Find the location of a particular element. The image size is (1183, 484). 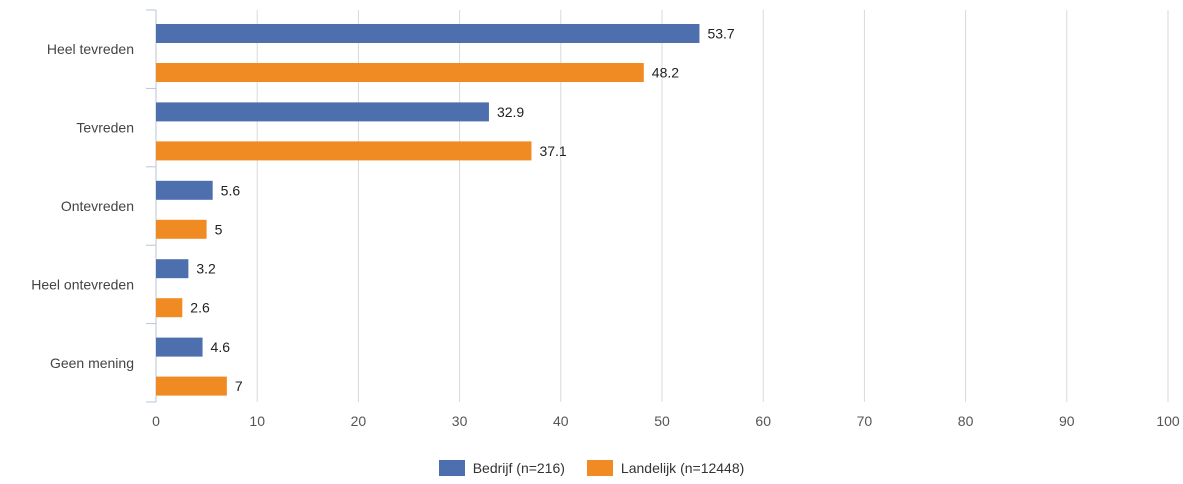

legend: Bedrijf (n=216) Landelijk (n=12448) is located at coordinates (591, 468).